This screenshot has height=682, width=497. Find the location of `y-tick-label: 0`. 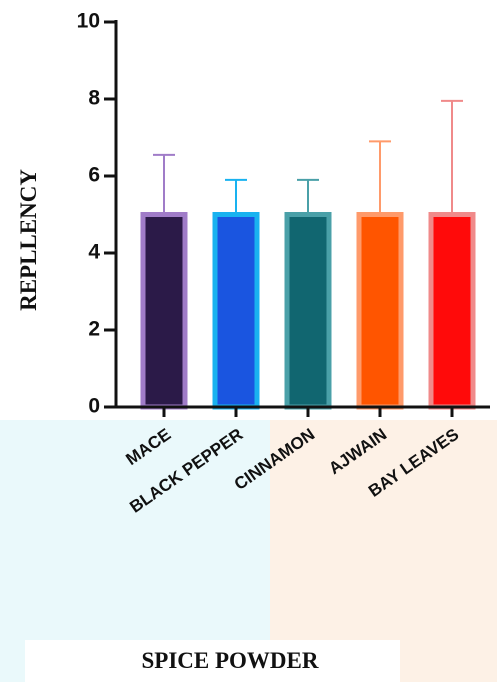

y-tick-label: 0 is located at coordinates (94, 406).